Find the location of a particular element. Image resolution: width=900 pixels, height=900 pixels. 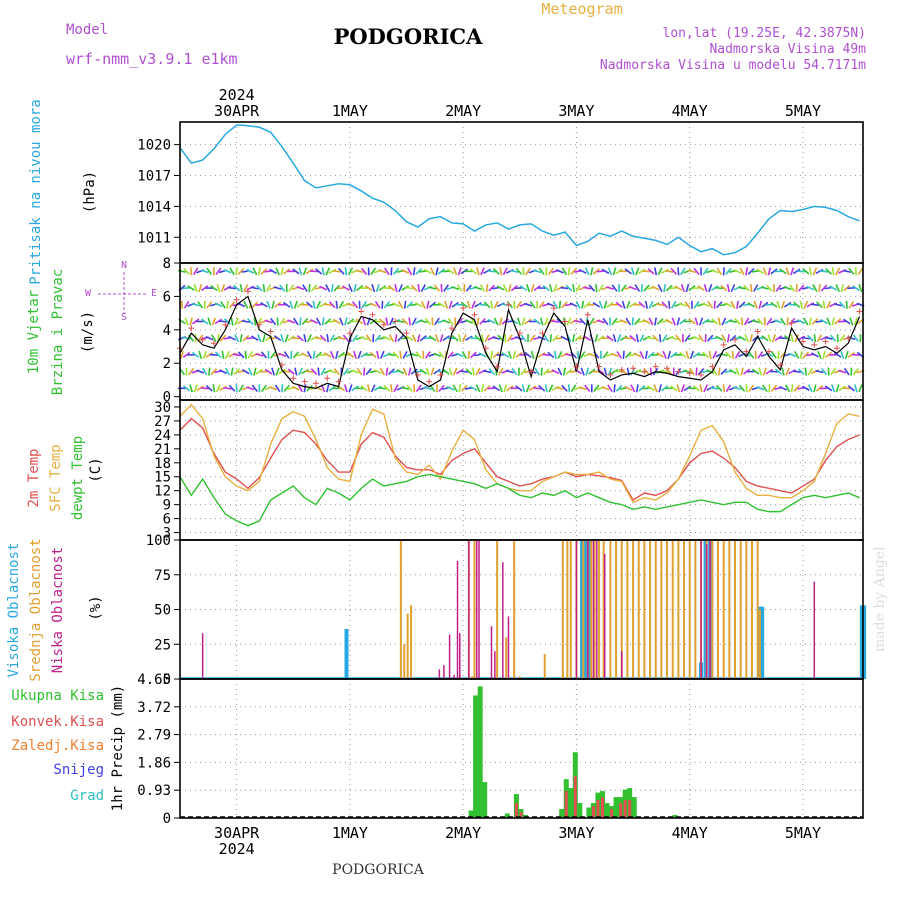

precip-bar is located at coordinates (476, 756).